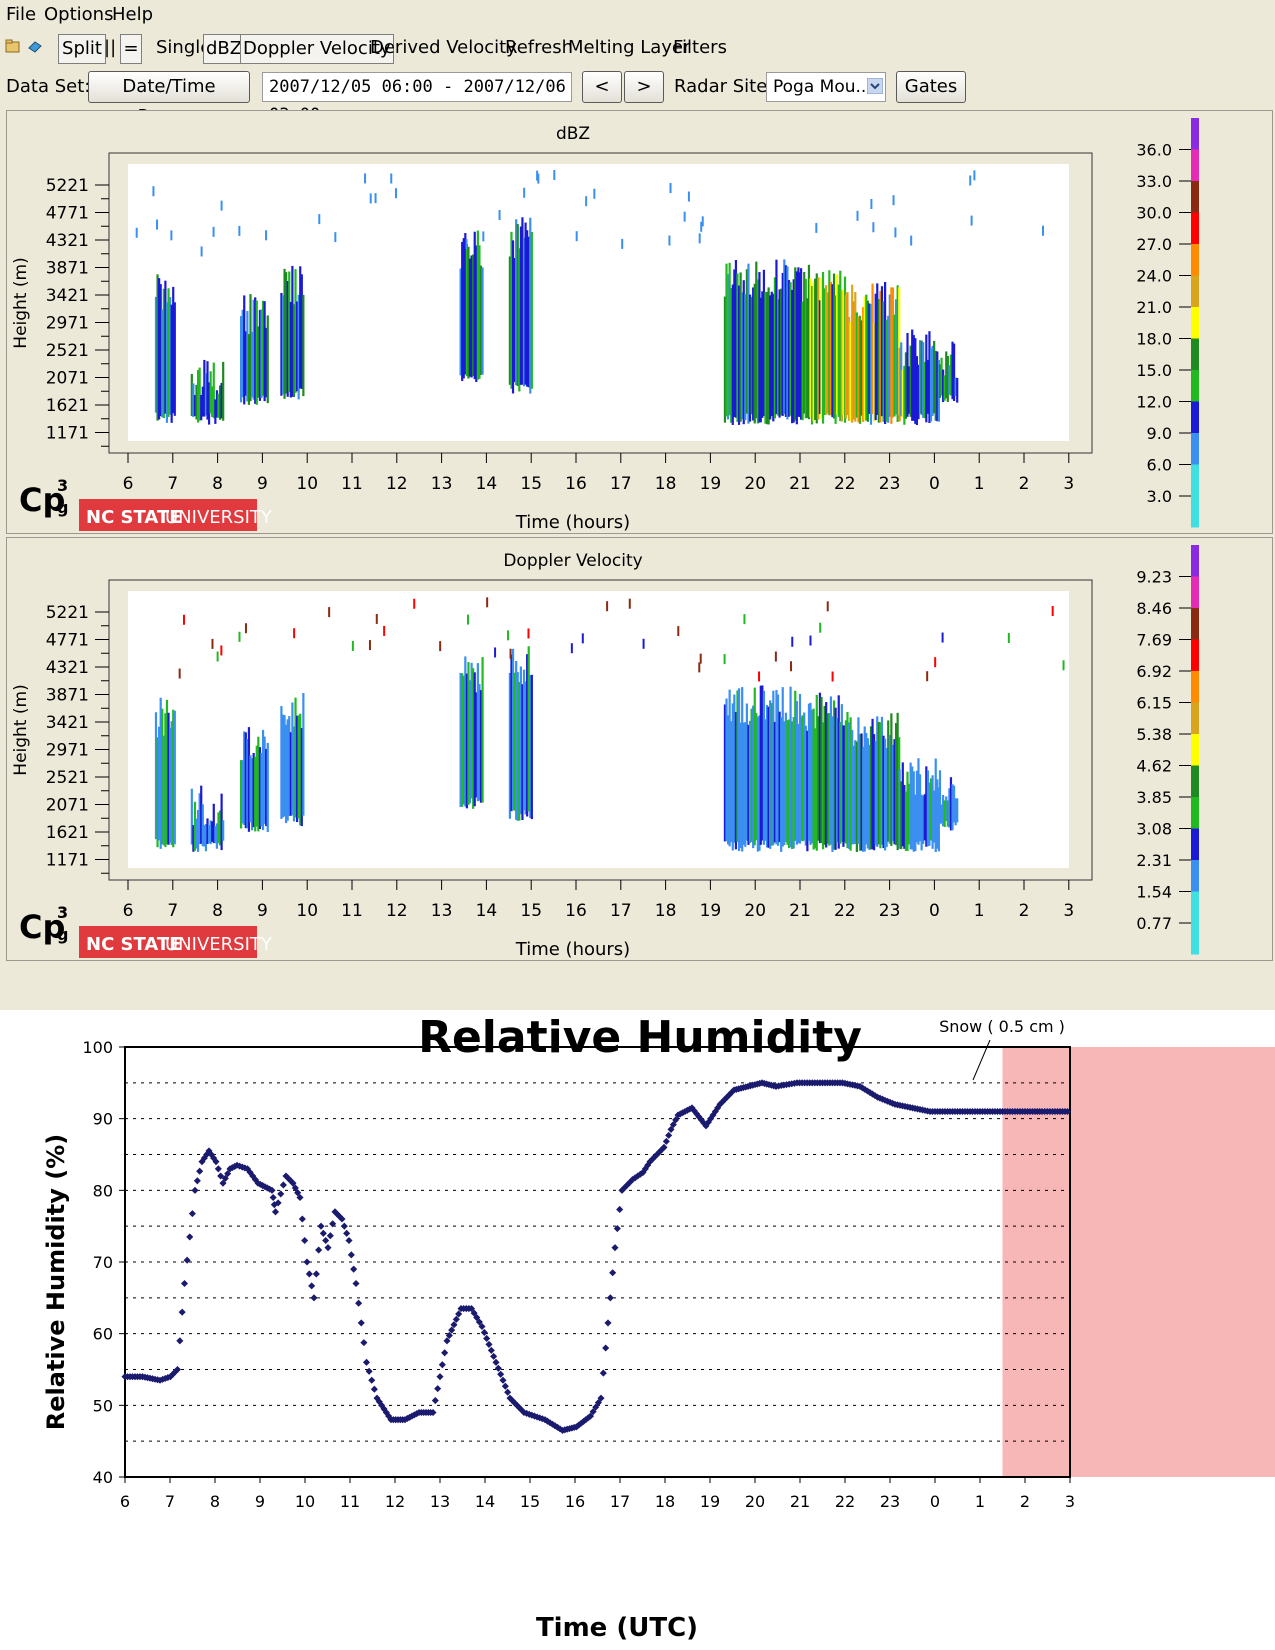  What do you see at coordinates (442, 911) in the screenshot?
I see `time-tick-label: 13` at bounding box center [442, 911].